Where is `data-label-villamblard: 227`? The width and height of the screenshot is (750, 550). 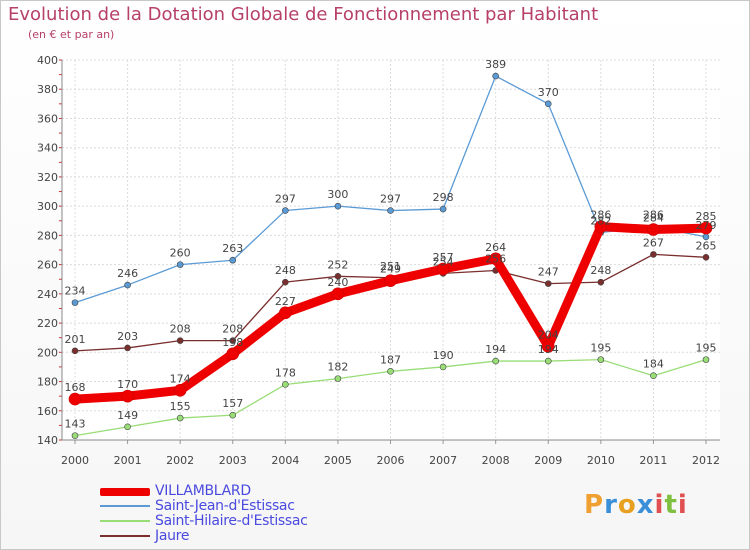
data-label-villamblard: 227 is located at coordinates (285, 301).